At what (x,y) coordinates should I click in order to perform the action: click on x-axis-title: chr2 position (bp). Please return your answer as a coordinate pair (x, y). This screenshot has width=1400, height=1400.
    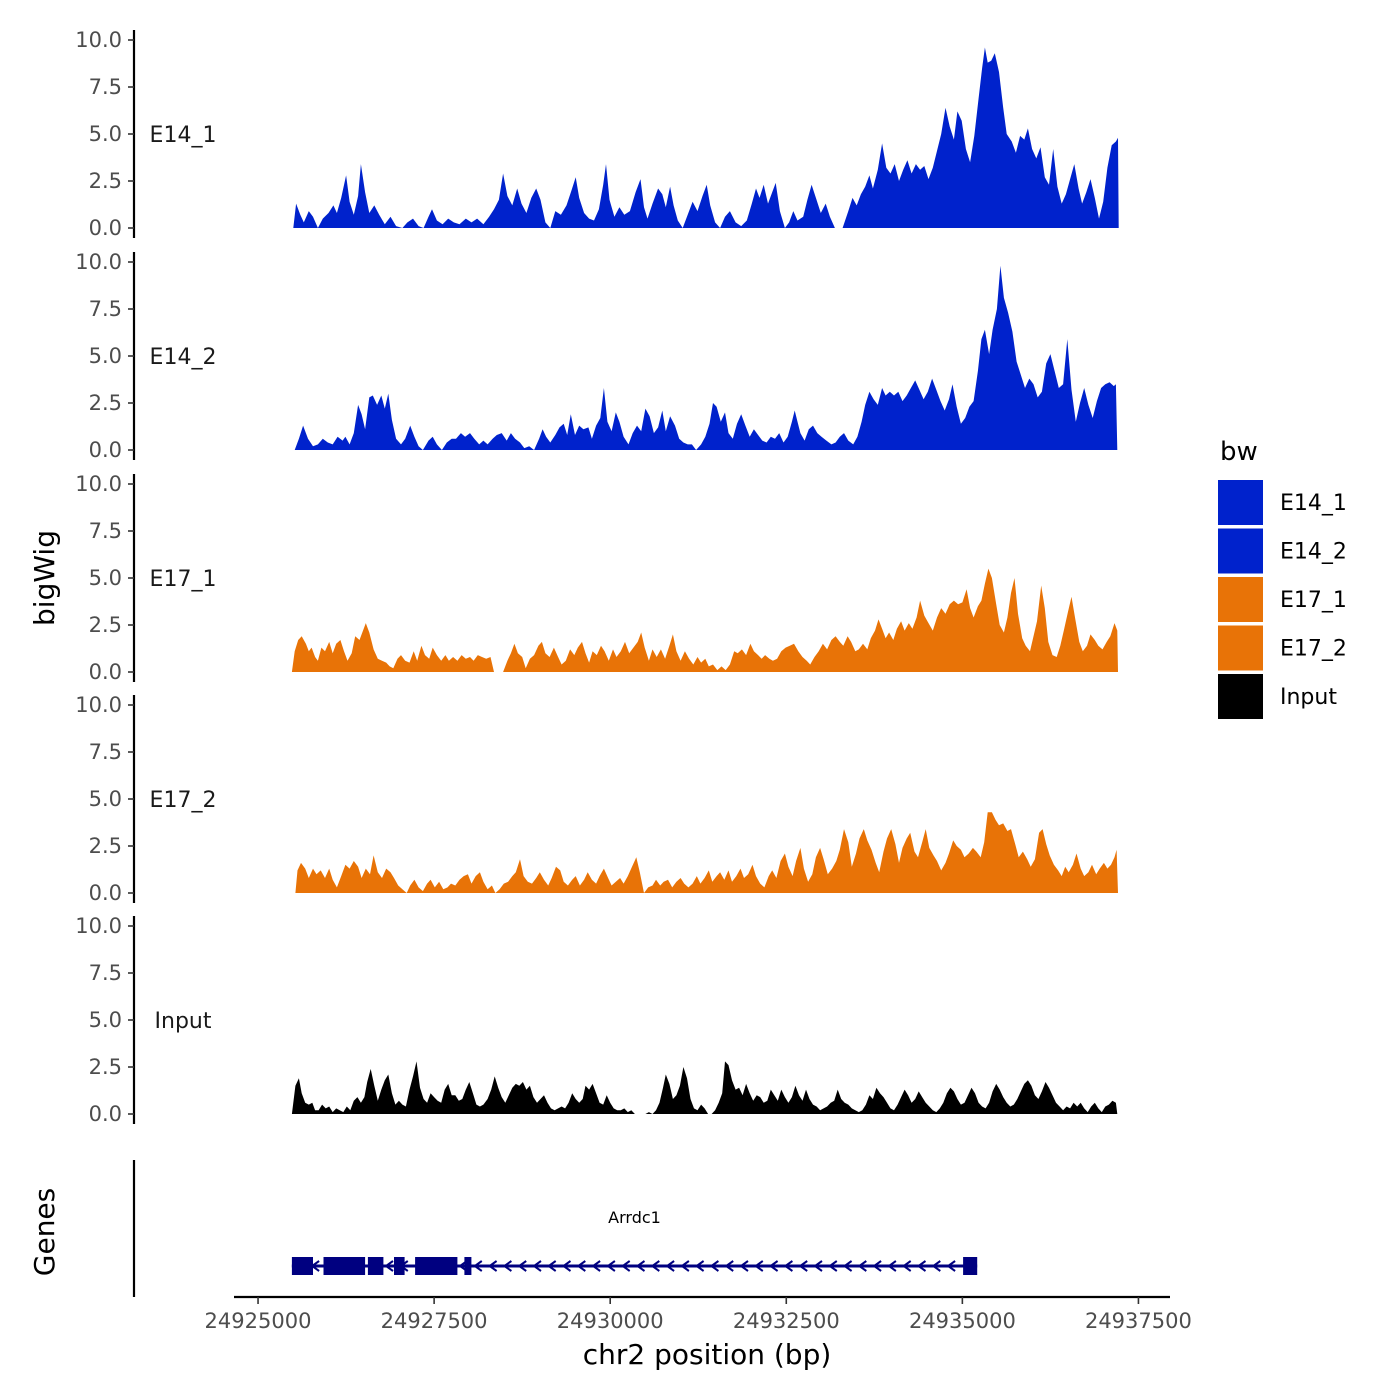
    Looking at the image, I should click on (707, 1354).